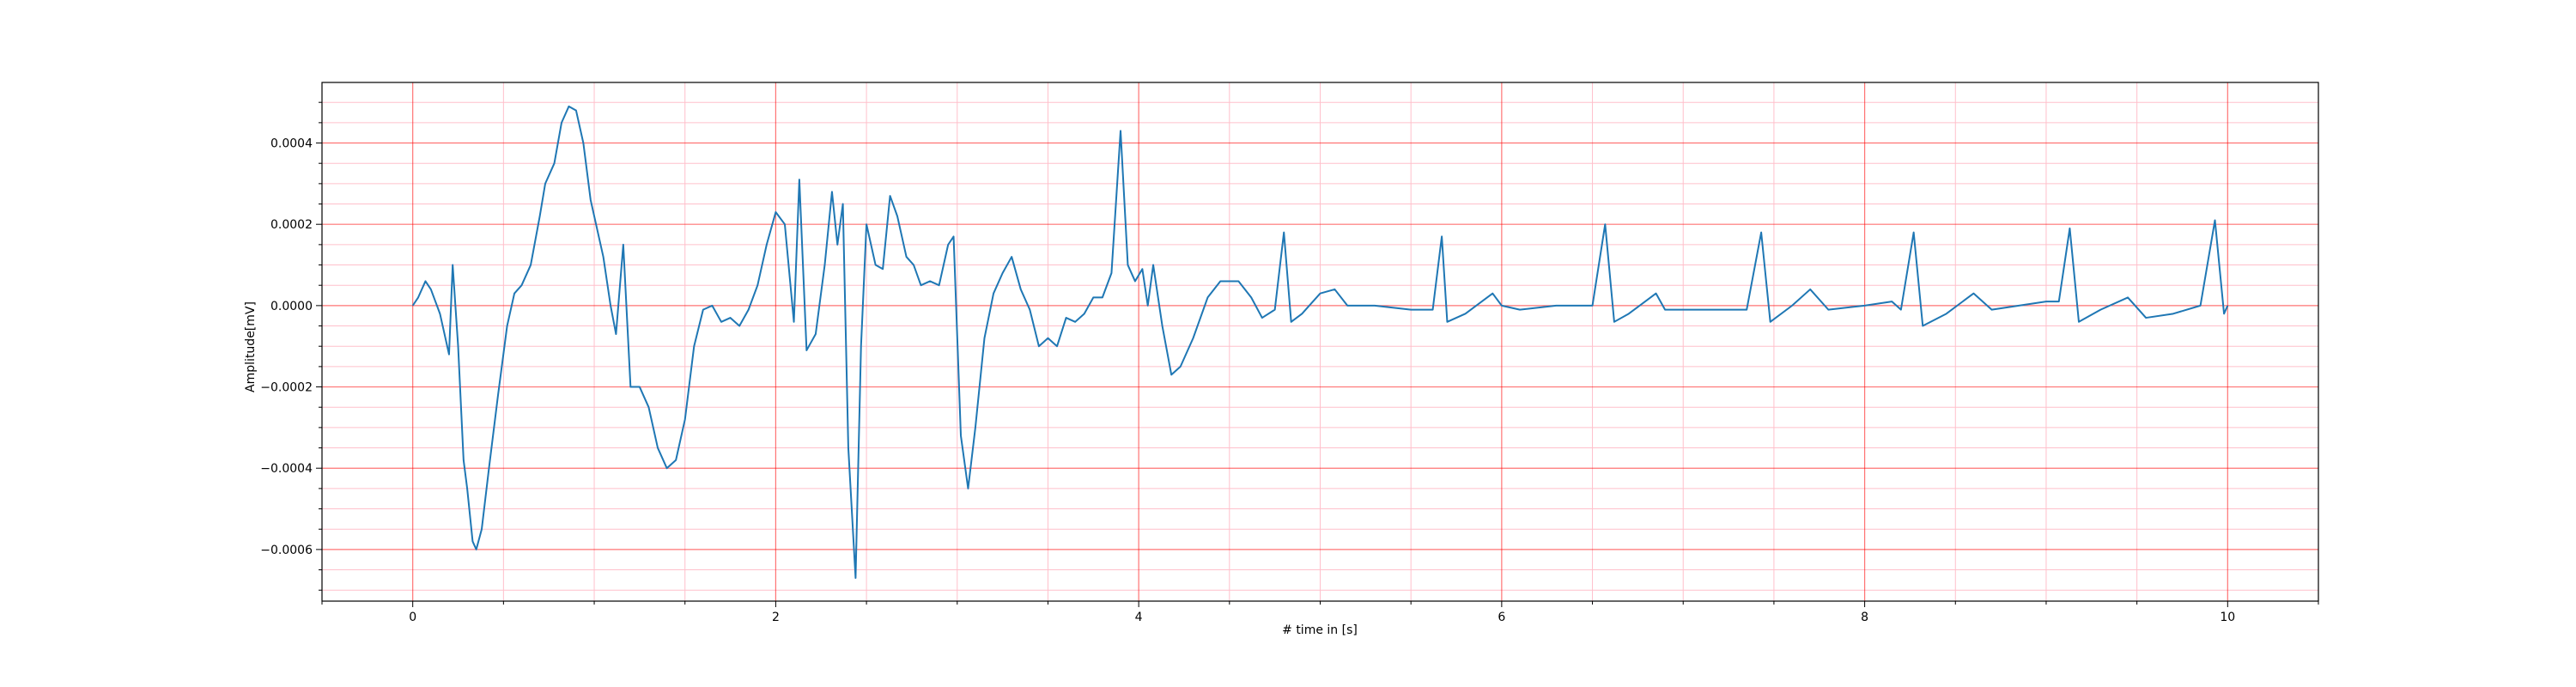 This screenshot has width=2576, height=687. Describe the element at coordinates (1865, 617) in the screenshot. I see `x-tick-label: 8` at that location.